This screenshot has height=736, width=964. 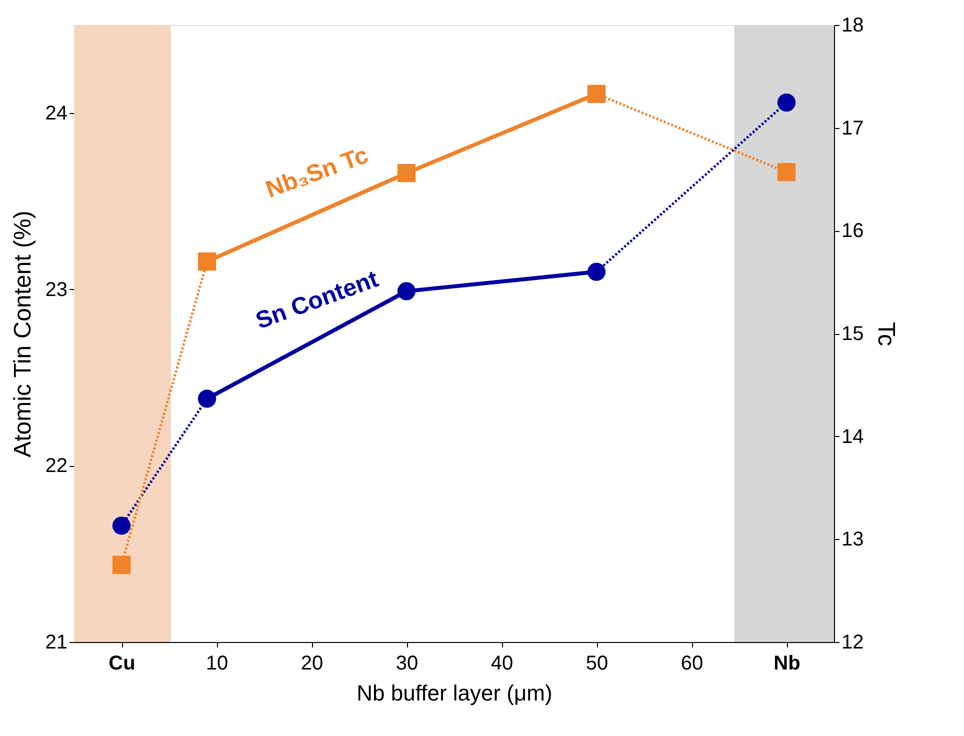 I want to click on x-tick-label: 40, so click(x=502, y=663).